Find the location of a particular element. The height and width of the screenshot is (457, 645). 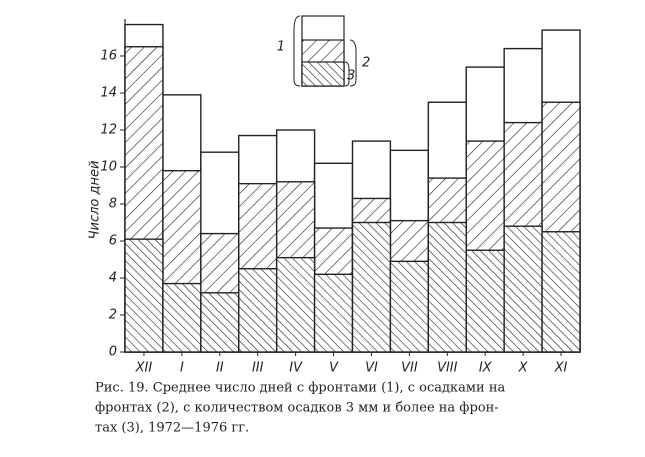

x-tick-label: VII is located at coordinates (409, 368).